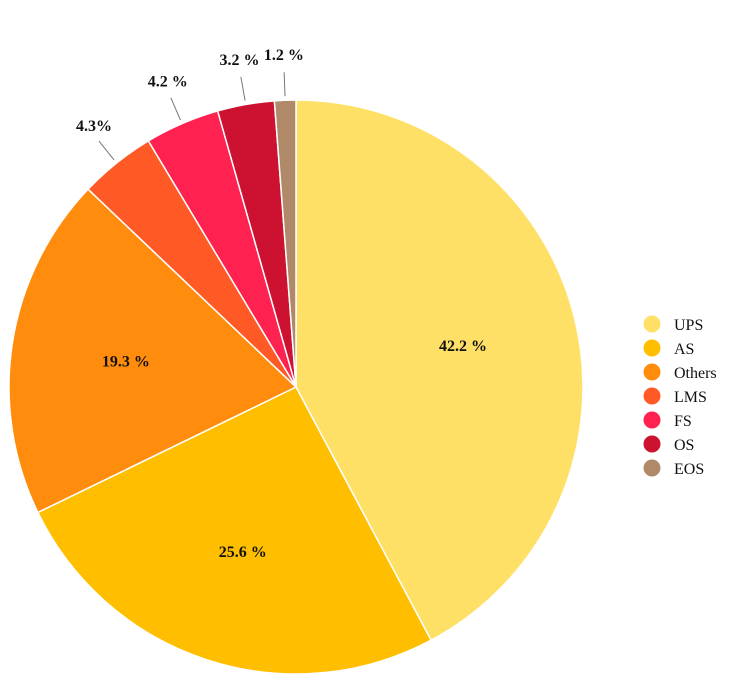 This screenshot has width=738, height=685. I want to click on legend-swatch-ups, so click(652, 324).